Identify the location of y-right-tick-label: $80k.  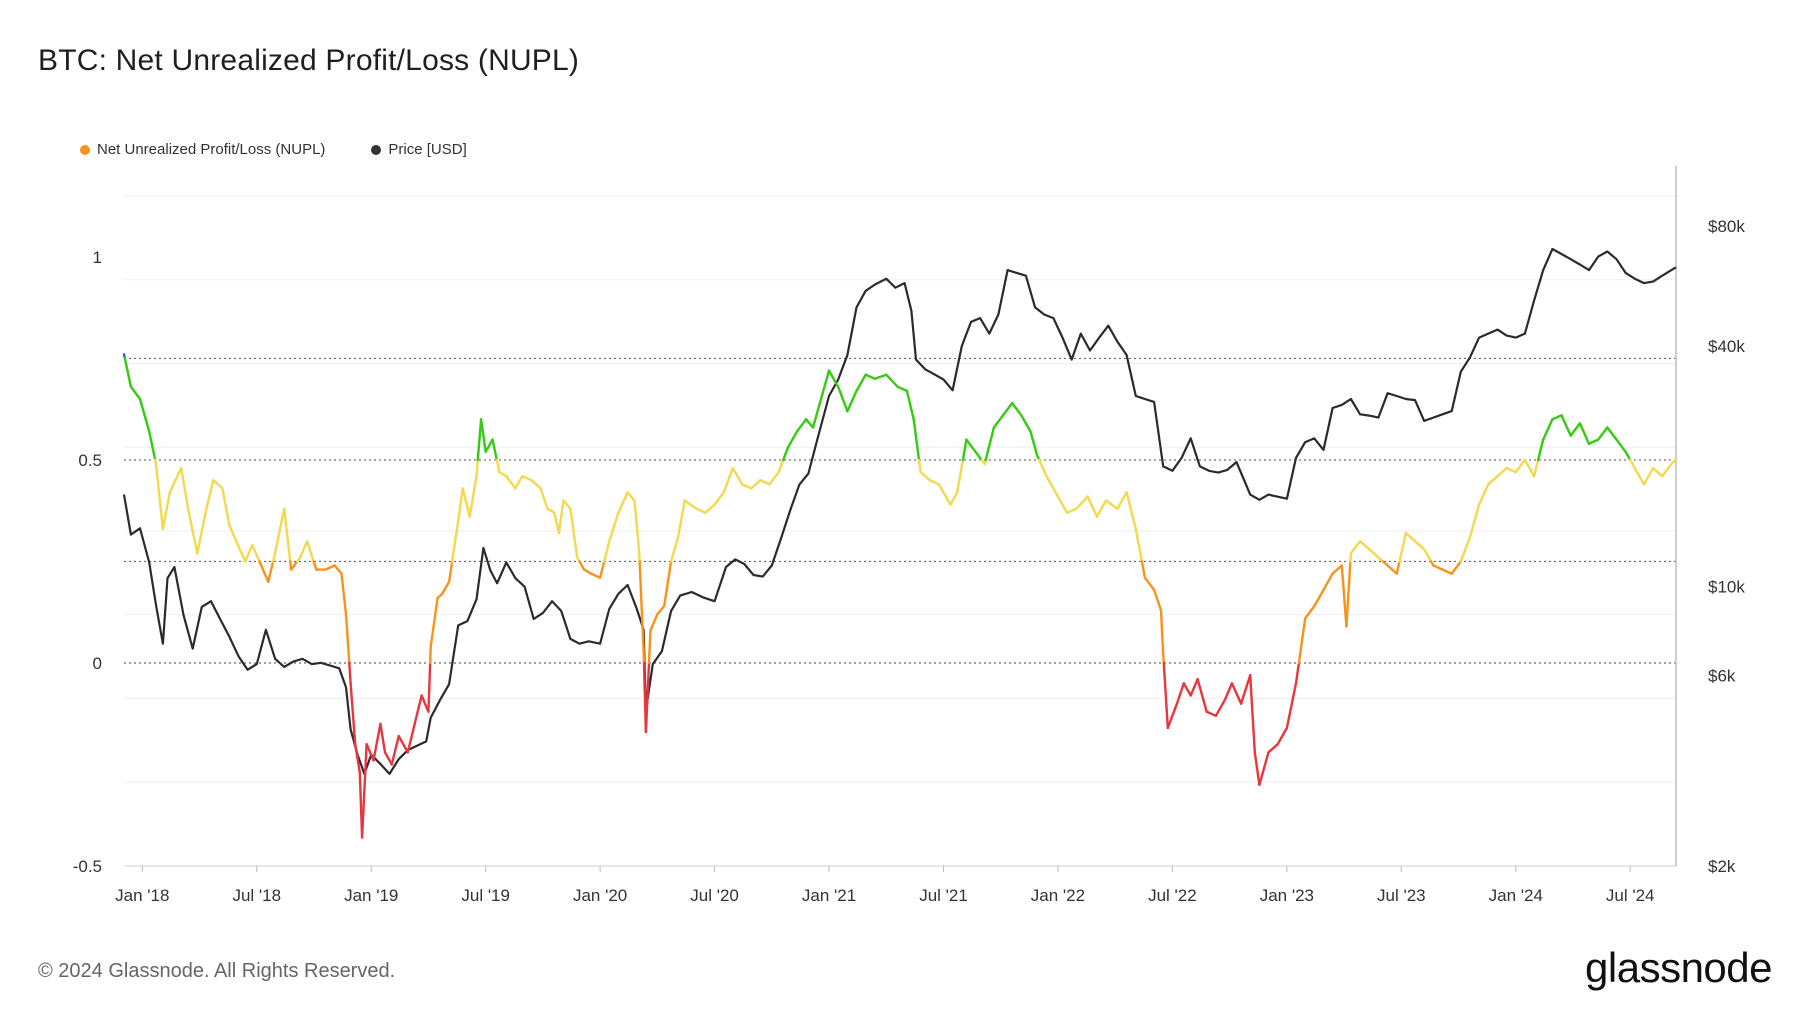
(1726, 226).